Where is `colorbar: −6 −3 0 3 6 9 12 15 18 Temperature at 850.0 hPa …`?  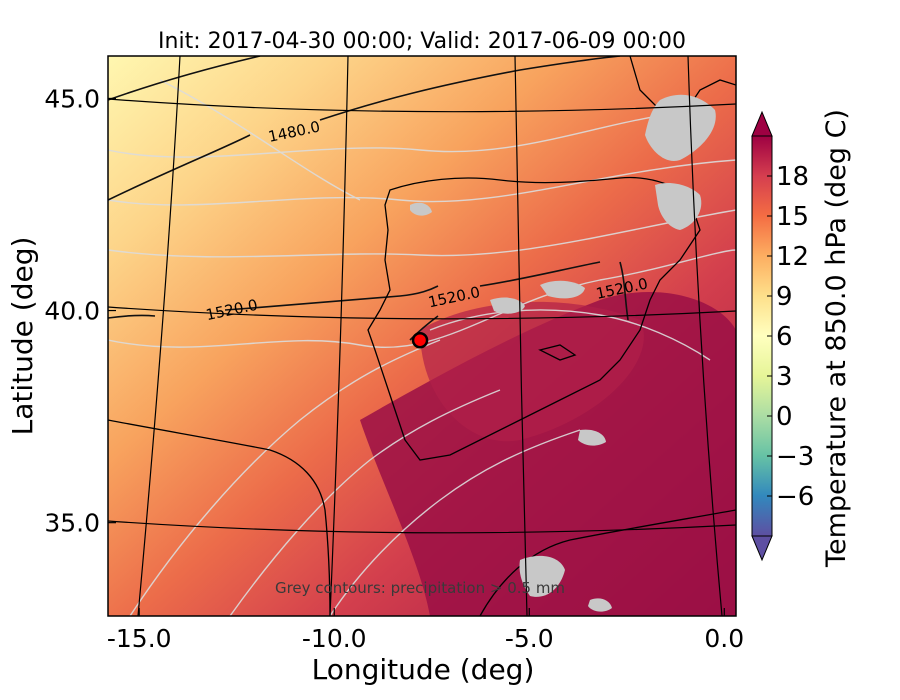 colorbar: −6 −3 0 3 6 9 12 15 18 Temperature at 850.0 hPa … is located at coordinates (801, 338).